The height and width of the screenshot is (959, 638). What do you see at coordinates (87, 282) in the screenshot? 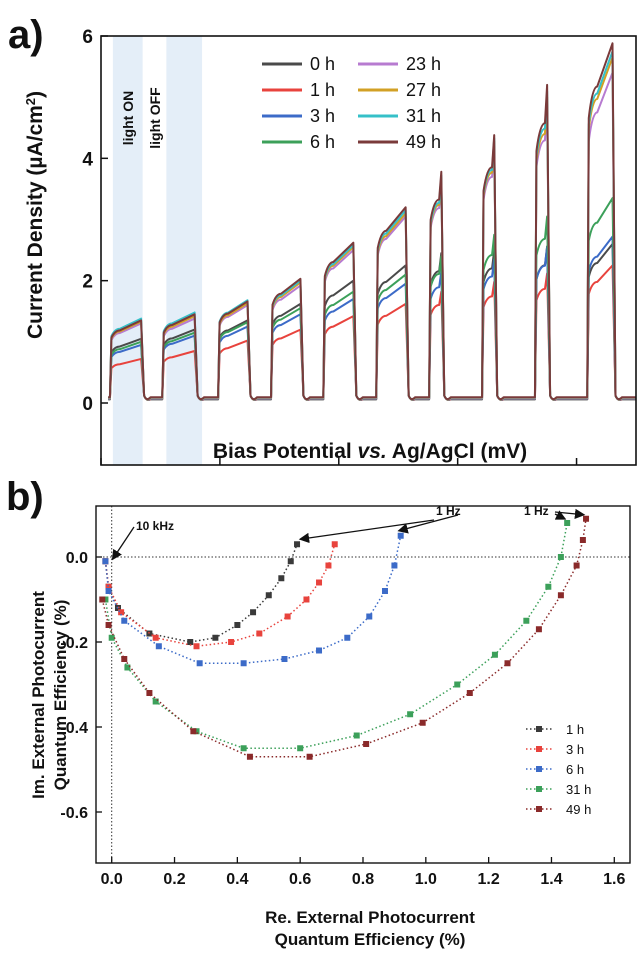
I see `y-tick-label: 2` at bounding box center [87, 282].